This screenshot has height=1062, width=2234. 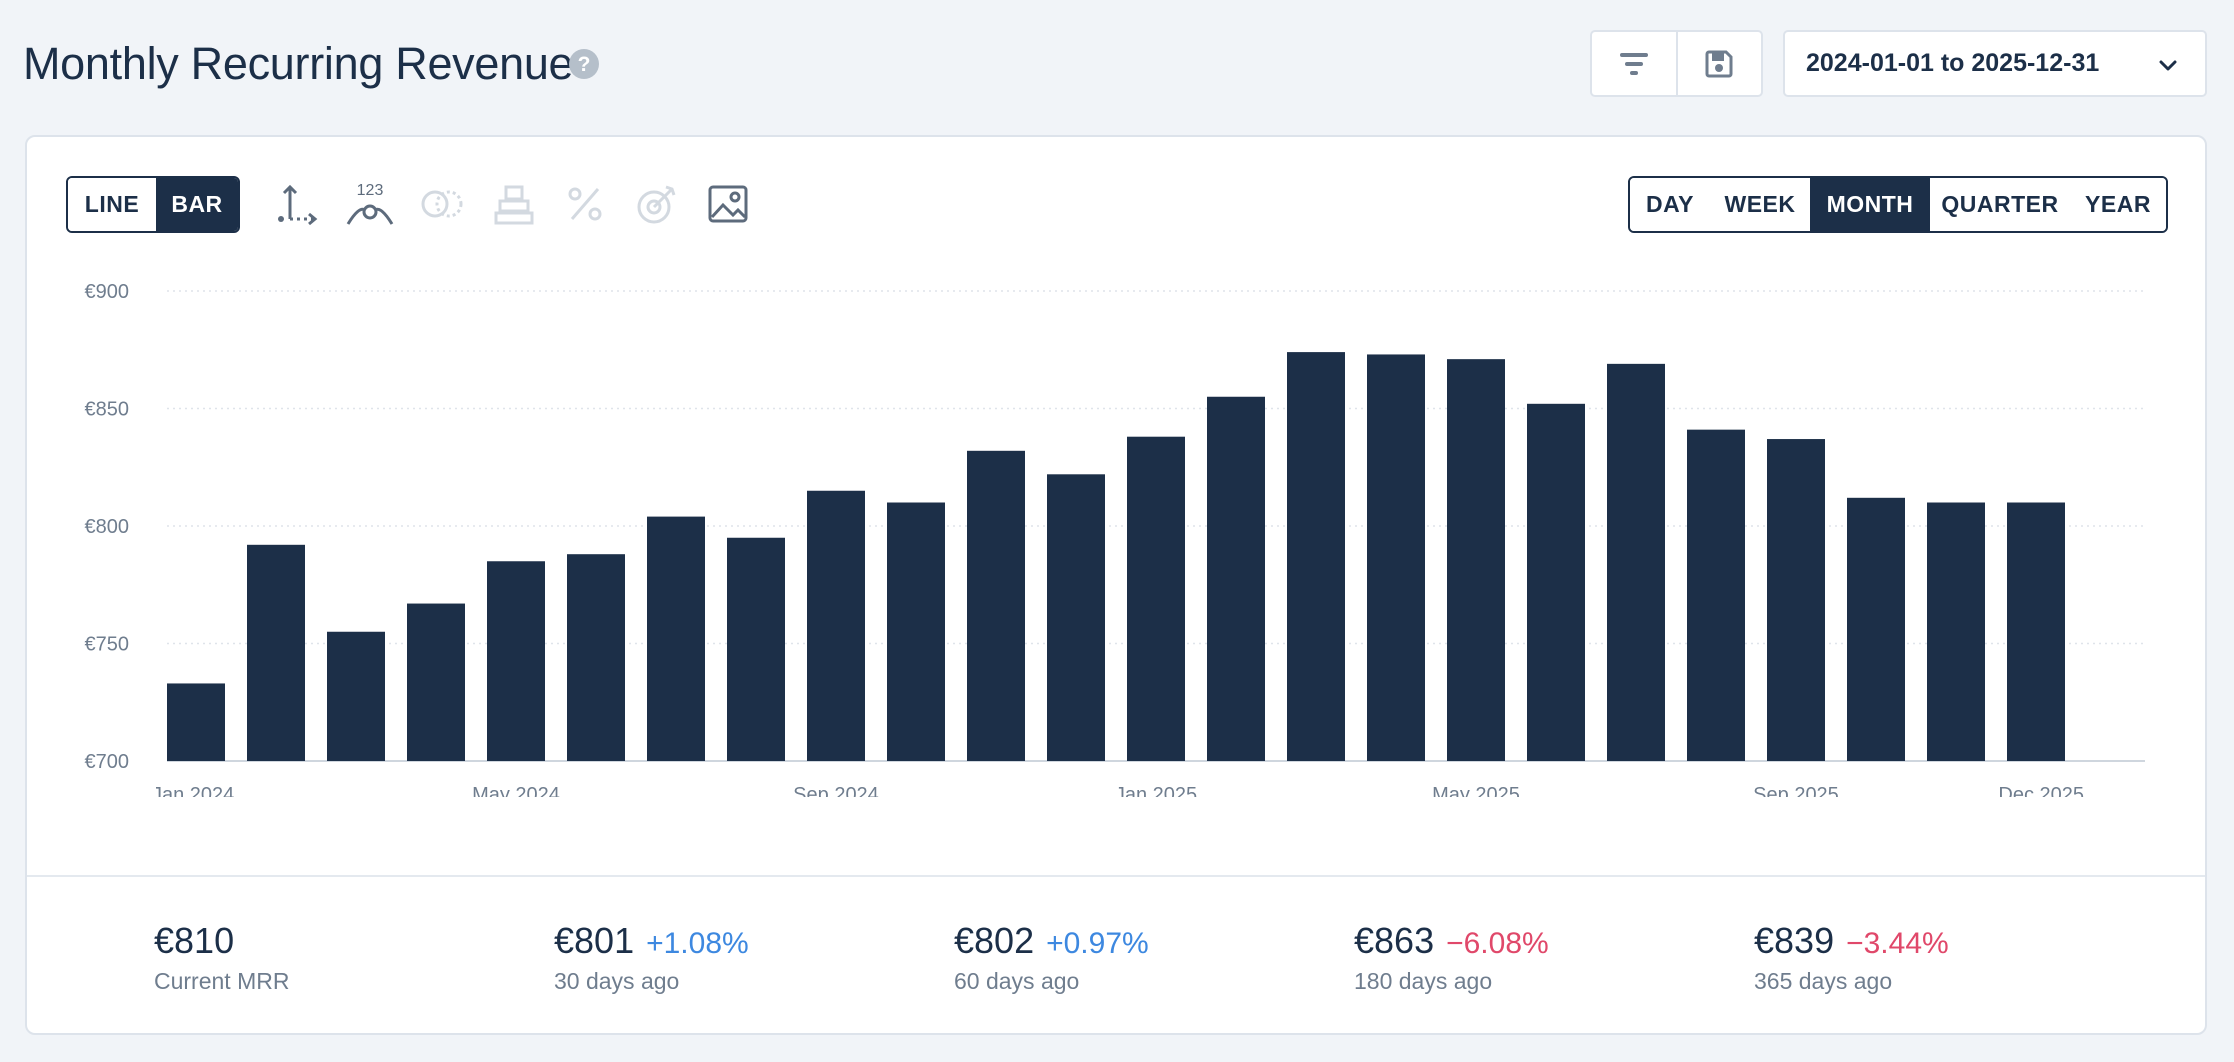 What do you see at coordinates (1796, 790) in the screenshot?
I see `x-tick-label: Sep 2025` at bounding box center [1796, 790].